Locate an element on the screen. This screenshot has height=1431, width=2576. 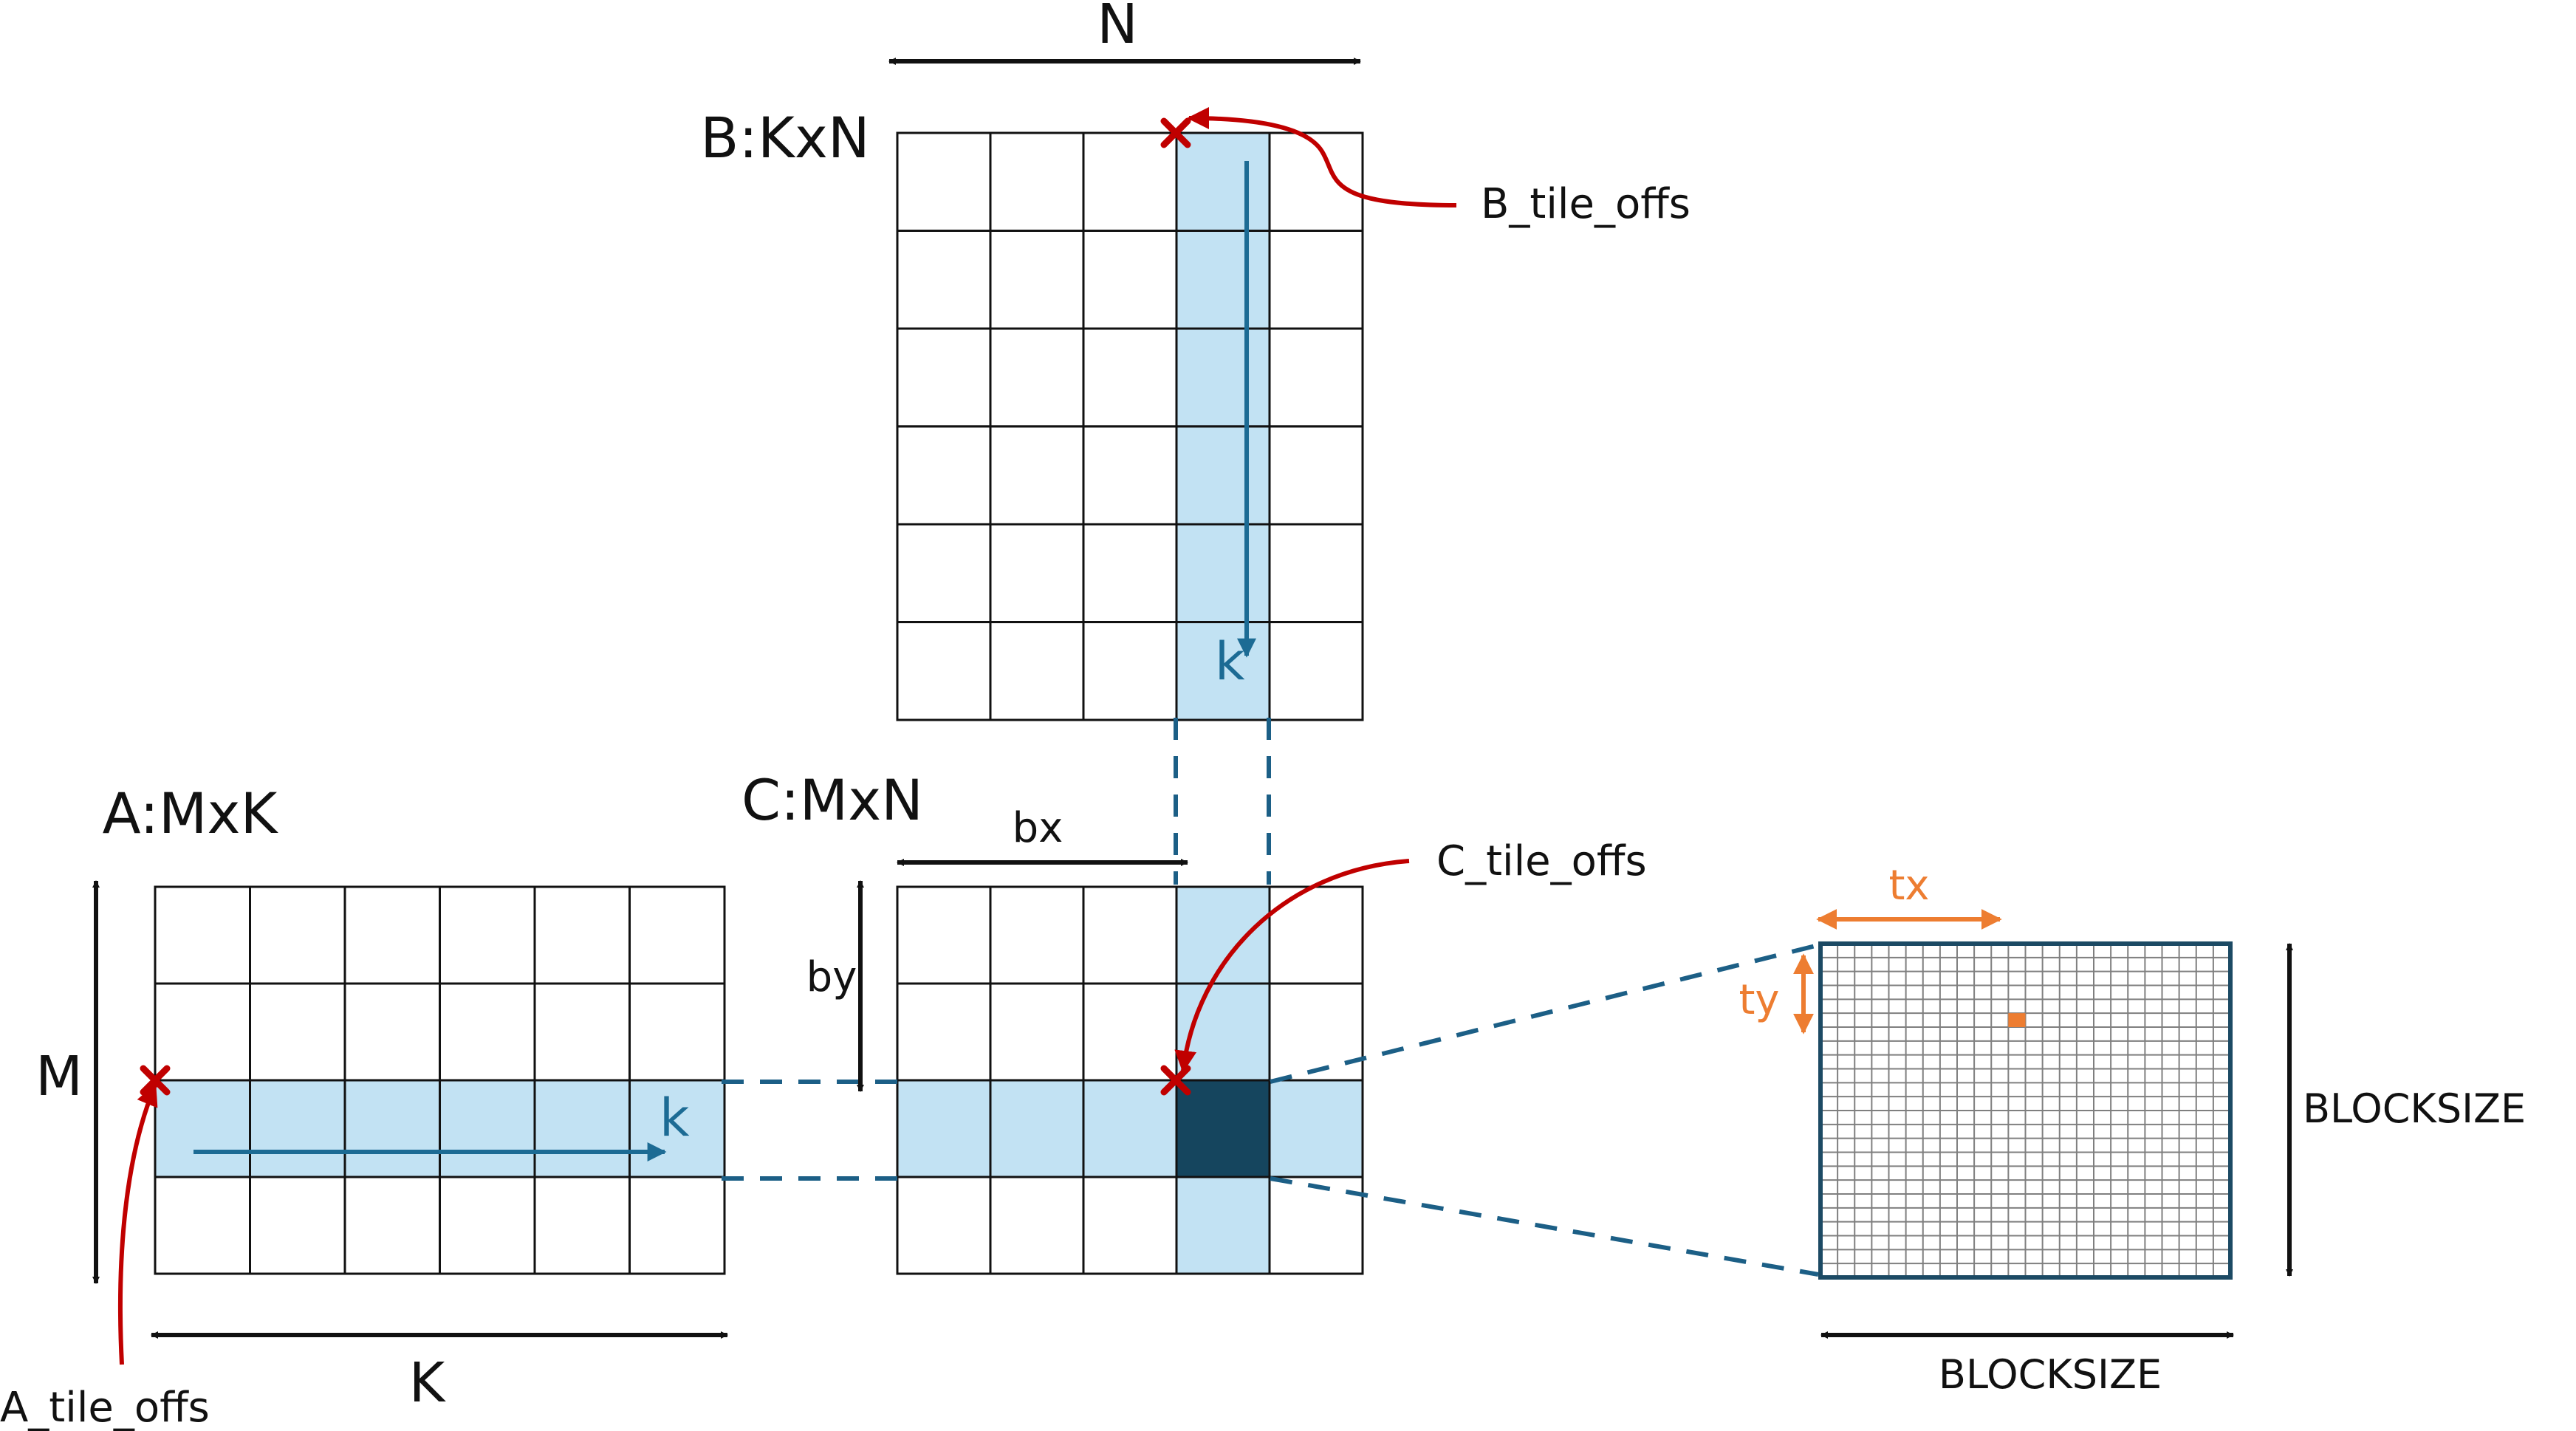
b-tile-offs-label: B_tile_offs is located at coordinates (1585, 204).